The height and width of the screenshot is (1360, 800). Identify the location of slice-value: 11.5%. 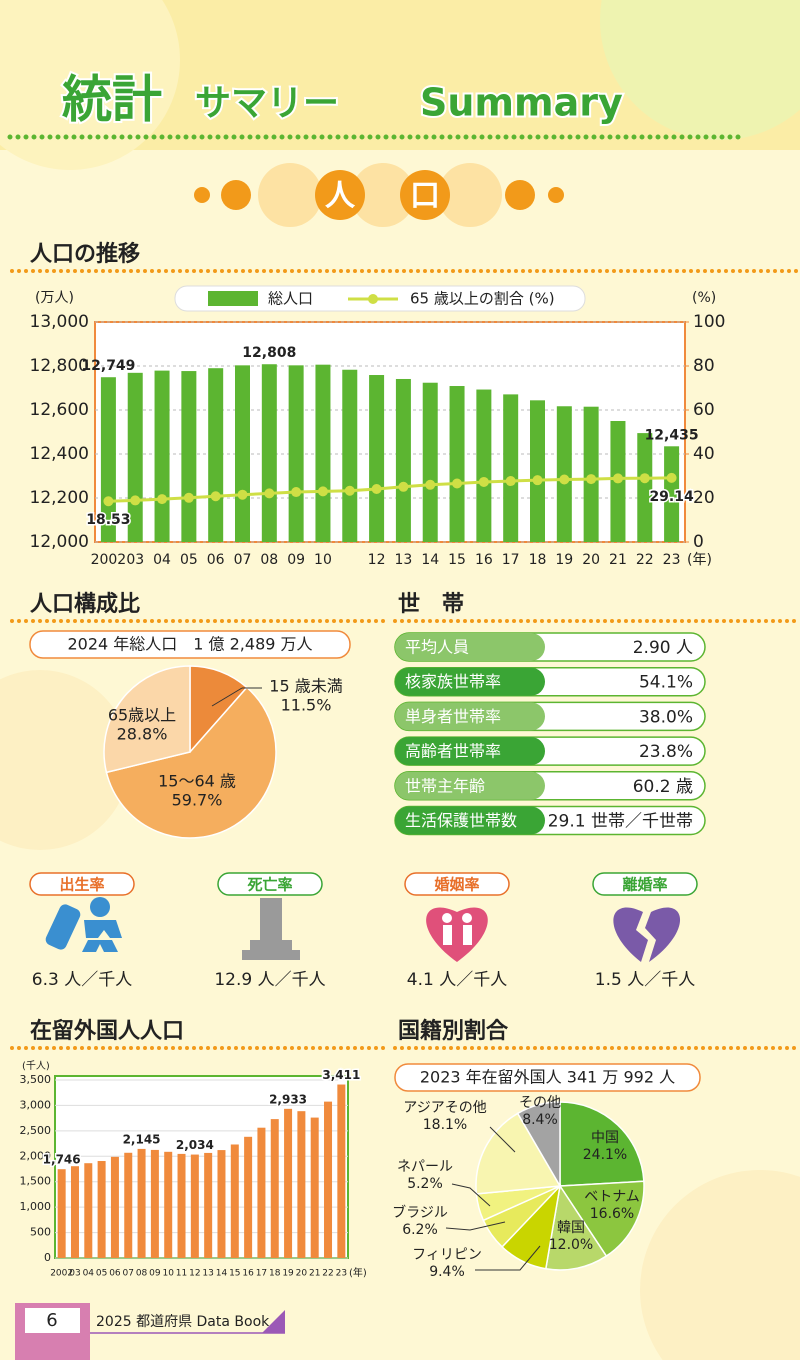
(306, 705).